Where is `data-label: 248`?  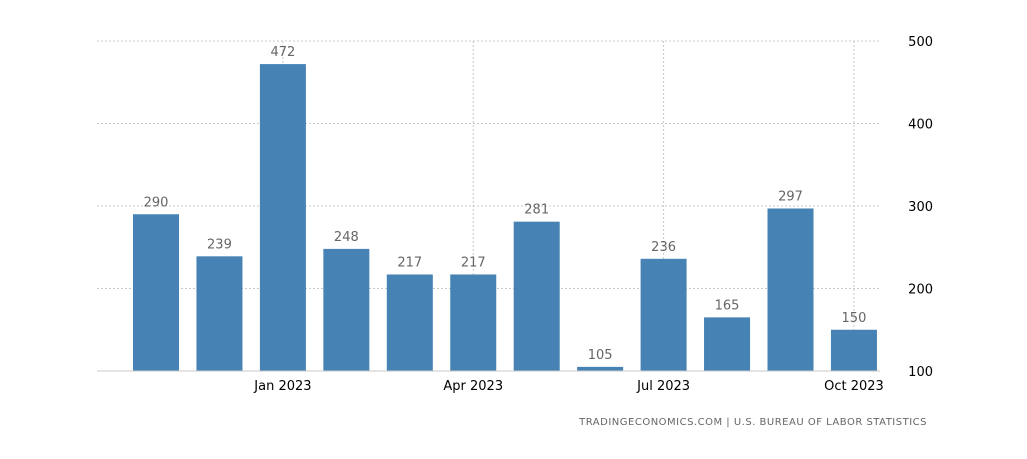 data-label: 248 is located at coordinates (346, 237).